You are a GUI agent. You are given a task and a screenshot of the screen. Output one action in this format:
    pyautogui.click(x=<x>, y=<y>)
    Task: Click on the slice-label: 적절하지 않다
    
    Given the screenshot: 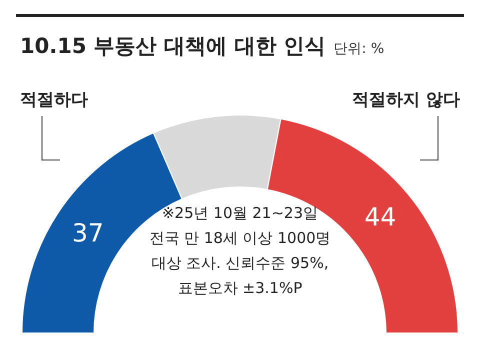 What is the action you would take?
    pyautogui.click(x=406, y=100)
    